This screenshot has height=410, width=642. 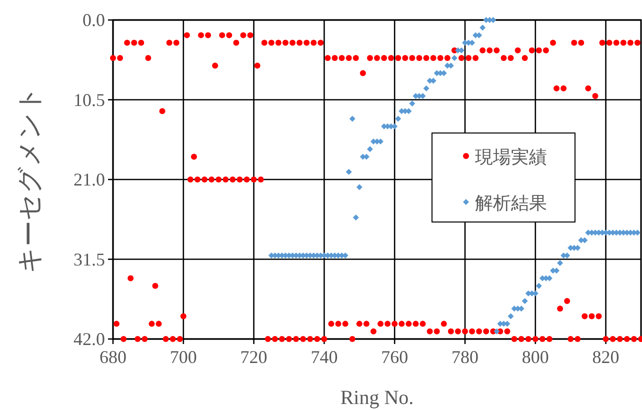 What do you see at coordinates (377, 398) in the screenshot?
I see `x-axis-title: Ring No.` at bounding box center [377, 398].